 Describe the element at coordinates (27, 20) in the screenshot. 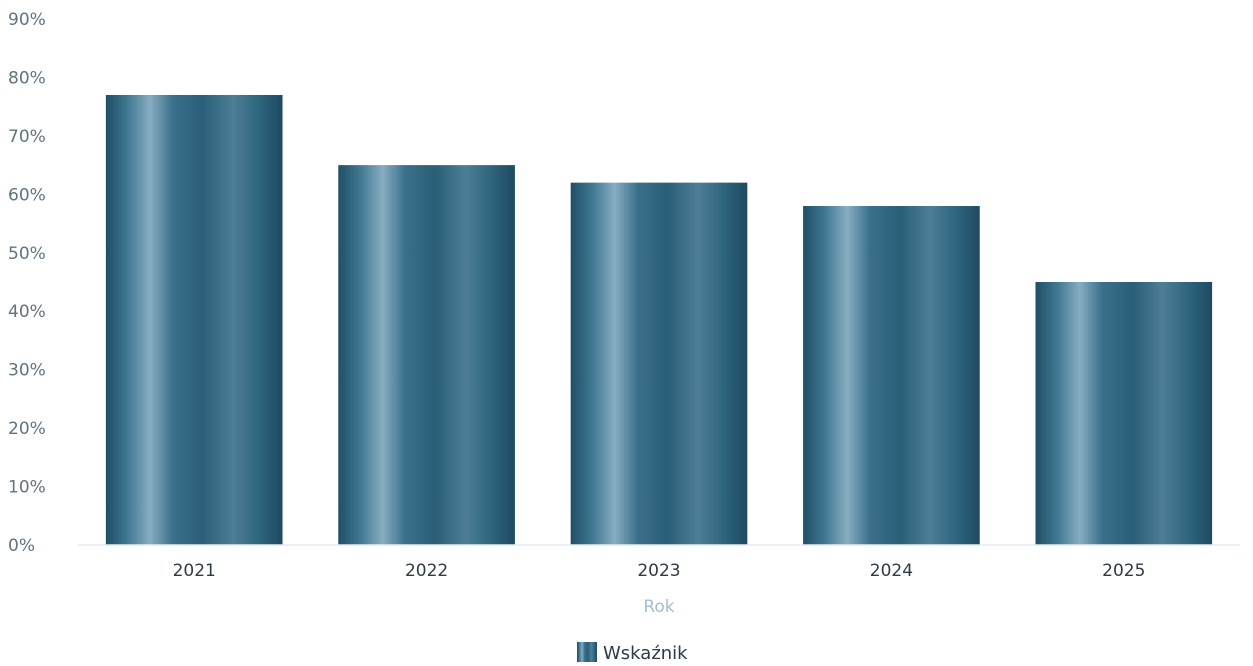

I see `y-tick-label: 90%` at that location.